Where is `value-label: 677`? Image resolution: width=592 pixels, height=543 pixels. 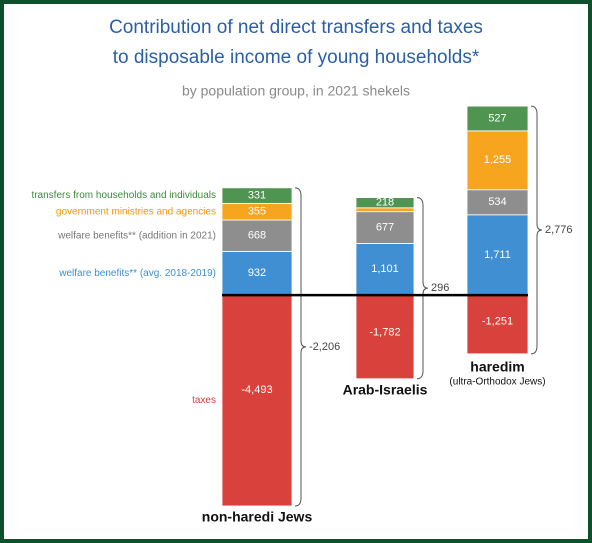
value-label: 677 is located at coordinates (385, 227).